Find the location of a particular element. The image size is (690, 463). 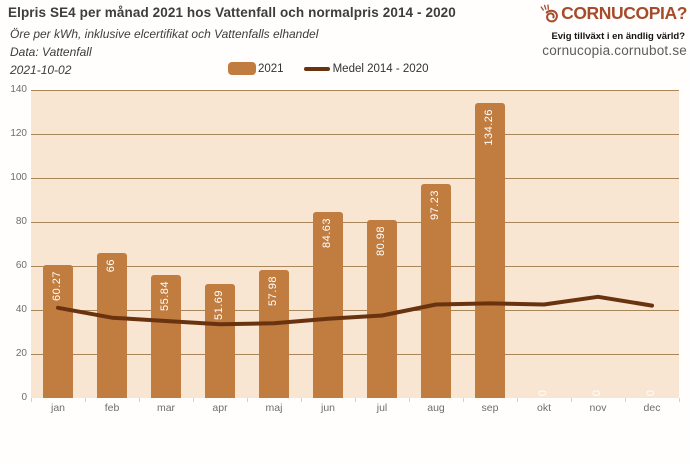

legend-line-swatch is located at coordinates (316, 68).